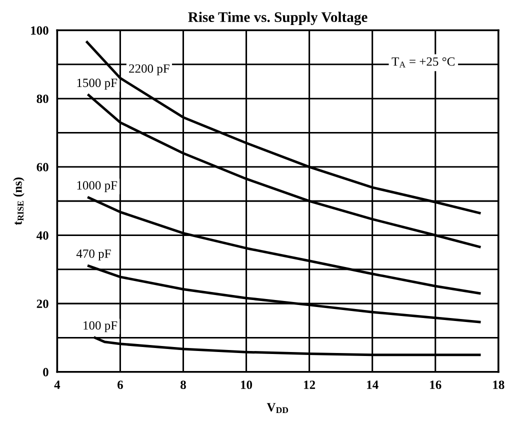  I want to click on x-tick-label: 14, so click(372, 384).